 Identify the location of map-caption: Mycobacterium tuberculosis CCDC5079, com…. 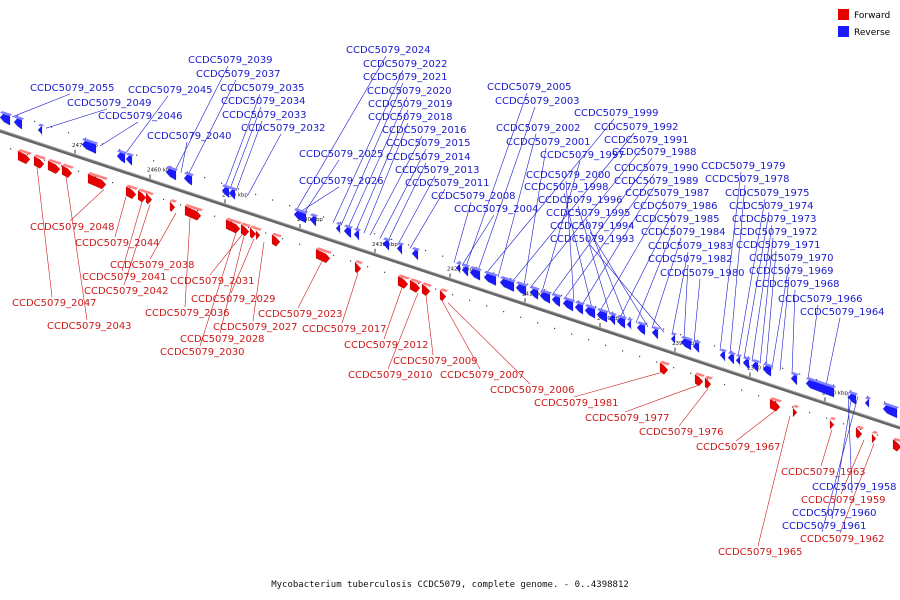
(450, 585).